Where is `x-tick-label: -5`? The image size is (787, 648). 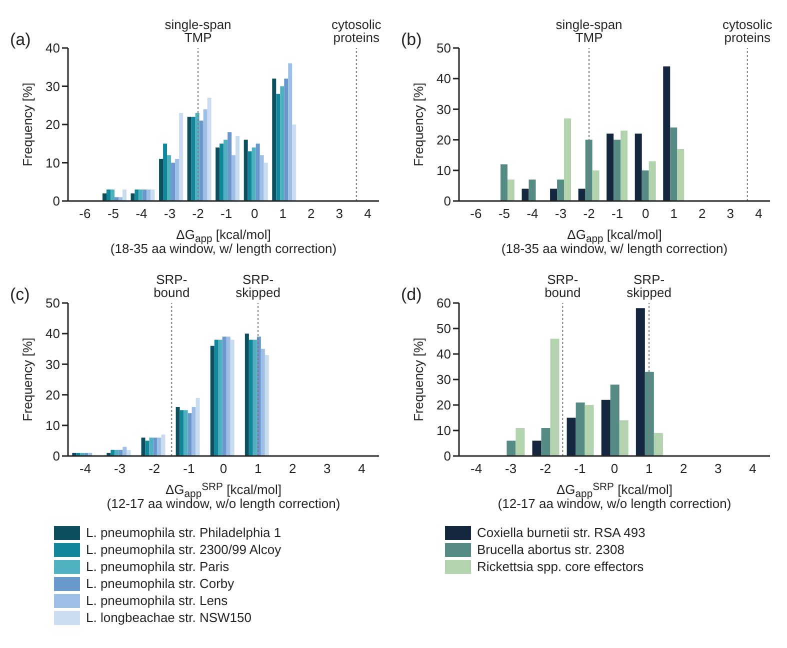
x-tick-label: -5 is located at coordinates (113, 214).